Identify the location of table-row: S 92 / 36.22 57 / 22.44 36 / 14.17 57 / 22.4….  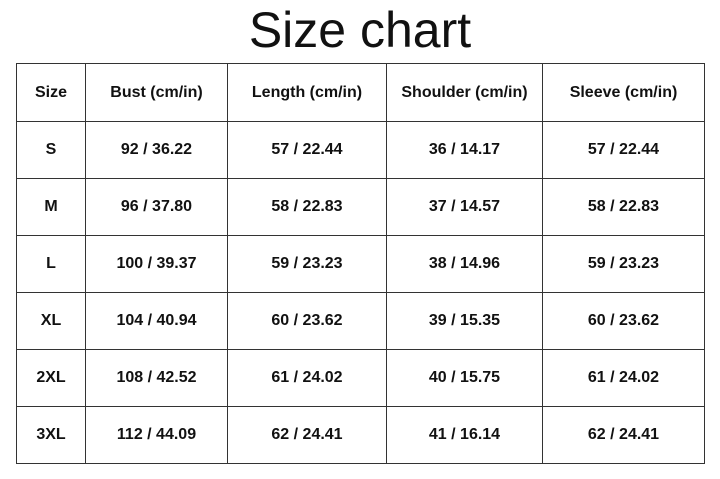
(360, 150).